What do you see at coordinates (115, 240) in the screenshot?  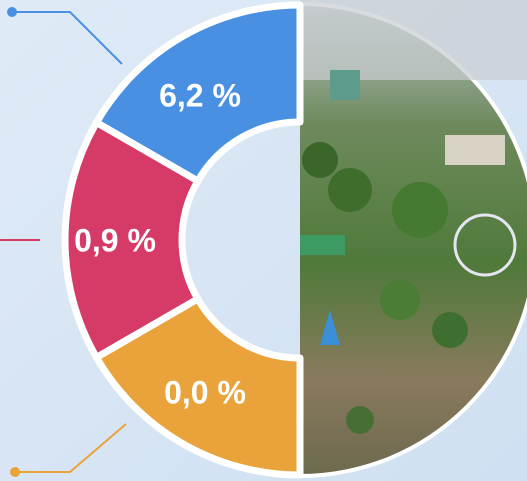 I see `segment-label: 0,9 %` at bounding box center [115, 240].